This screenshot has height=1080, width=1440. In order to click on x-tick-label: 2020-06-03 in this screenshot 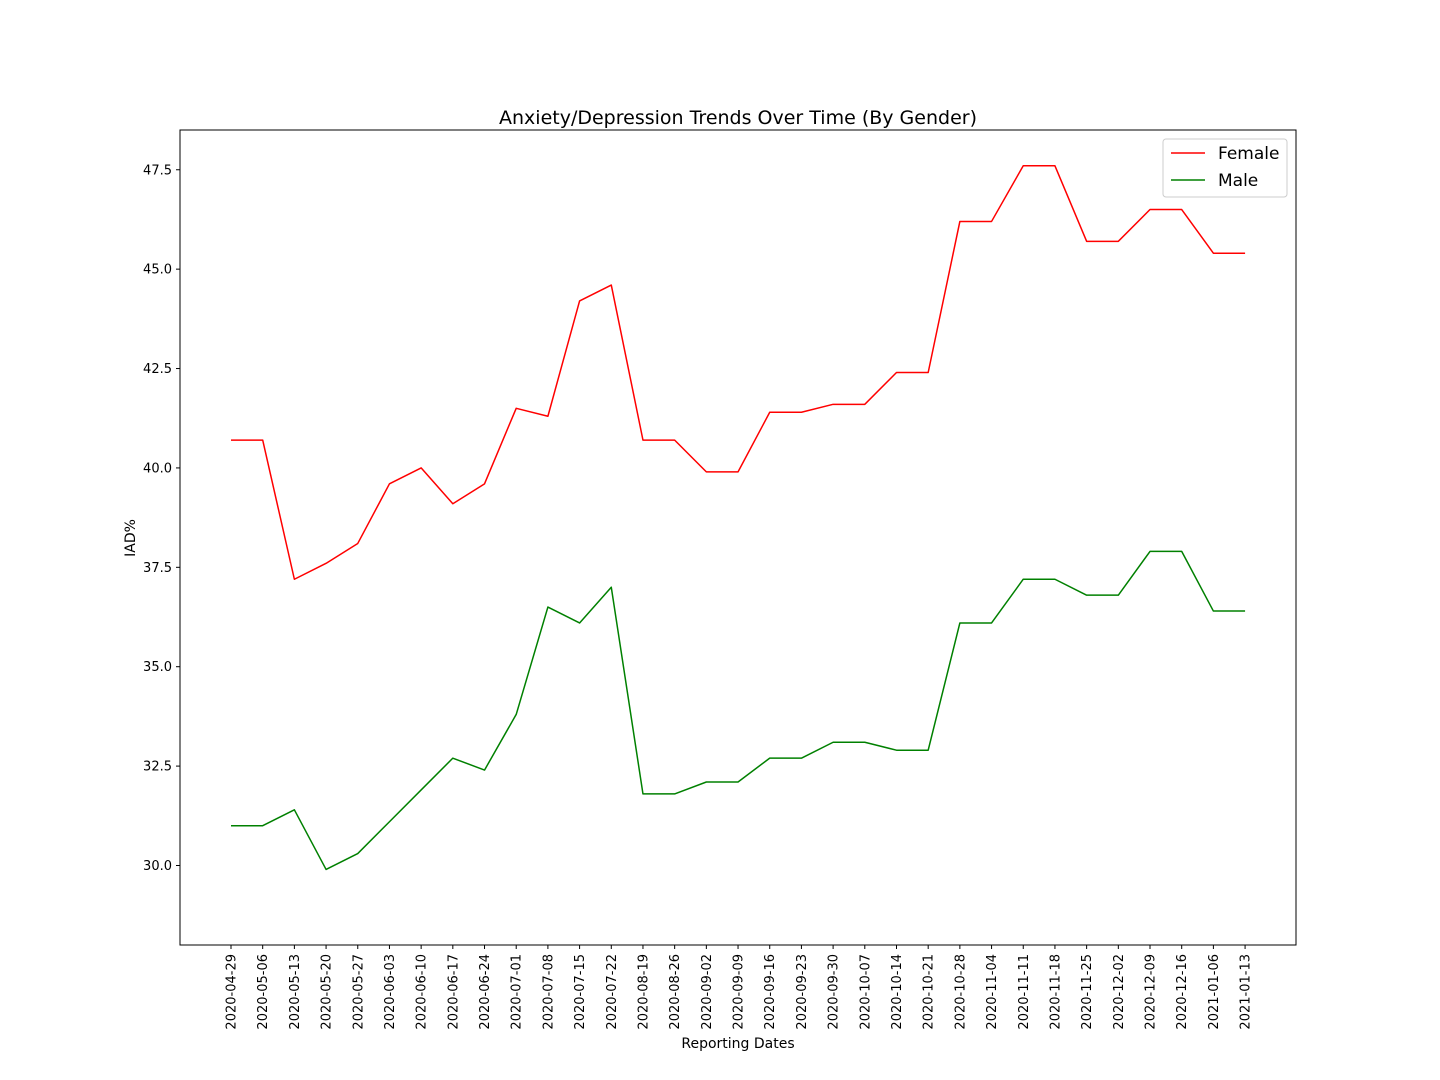, I will do `click(390, 992)`.